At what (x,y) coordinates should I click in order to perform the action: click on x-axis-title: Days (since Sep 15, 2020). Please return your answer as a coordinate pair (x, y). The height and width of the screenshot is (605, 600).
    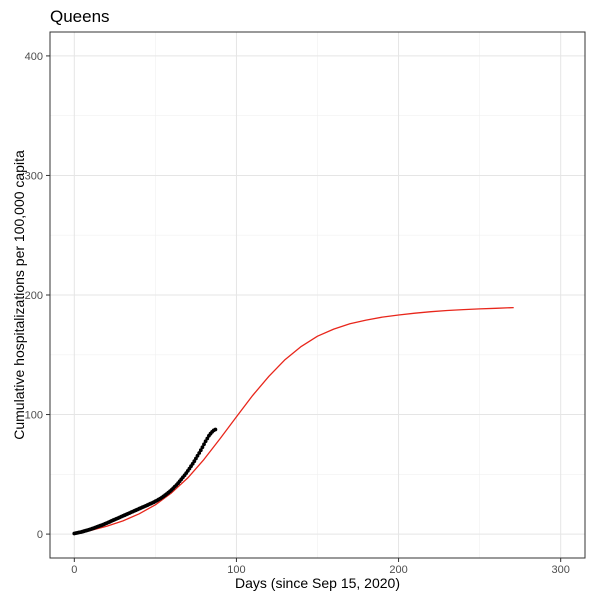
    Looking at the image, I should click on (317, 583).